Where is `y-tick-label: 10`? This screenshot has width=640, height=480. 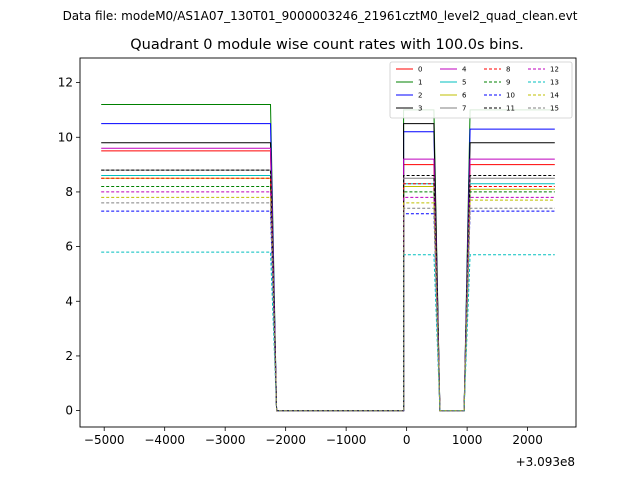
y-tick-label: 10 is located at coordinates (65, 137).